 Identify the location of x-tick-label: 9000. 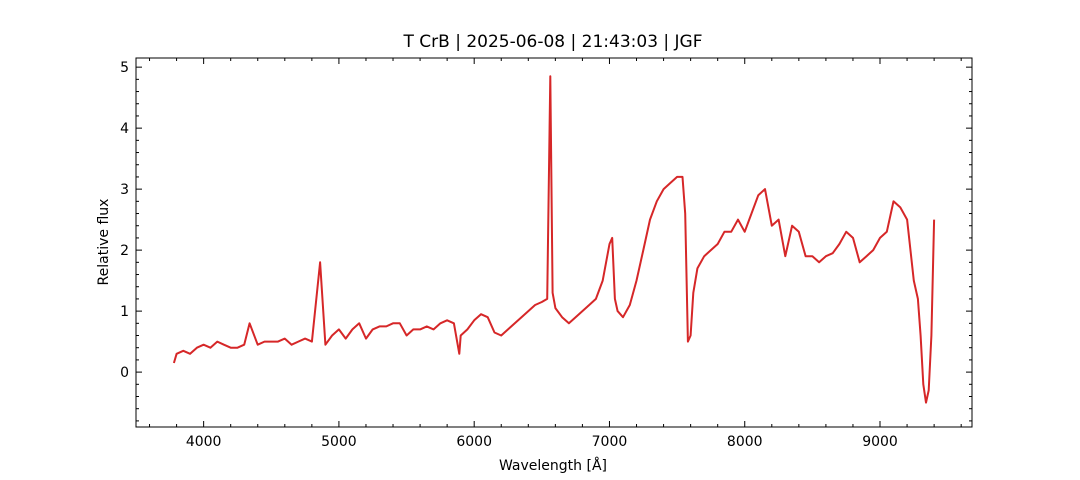
(880, 442).